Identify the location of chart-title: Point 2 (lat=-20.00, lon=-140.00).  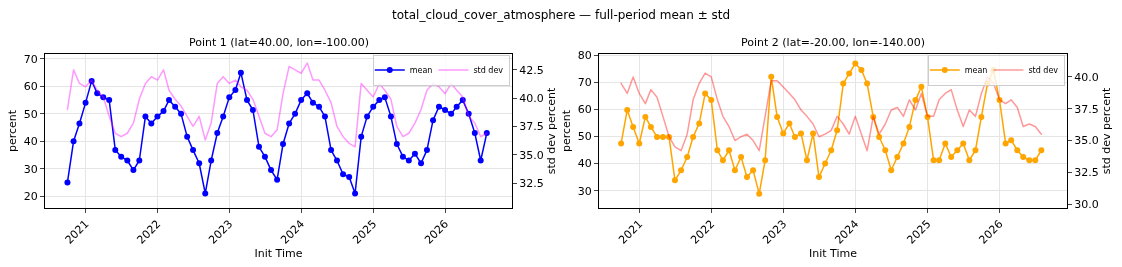
(833, 42).